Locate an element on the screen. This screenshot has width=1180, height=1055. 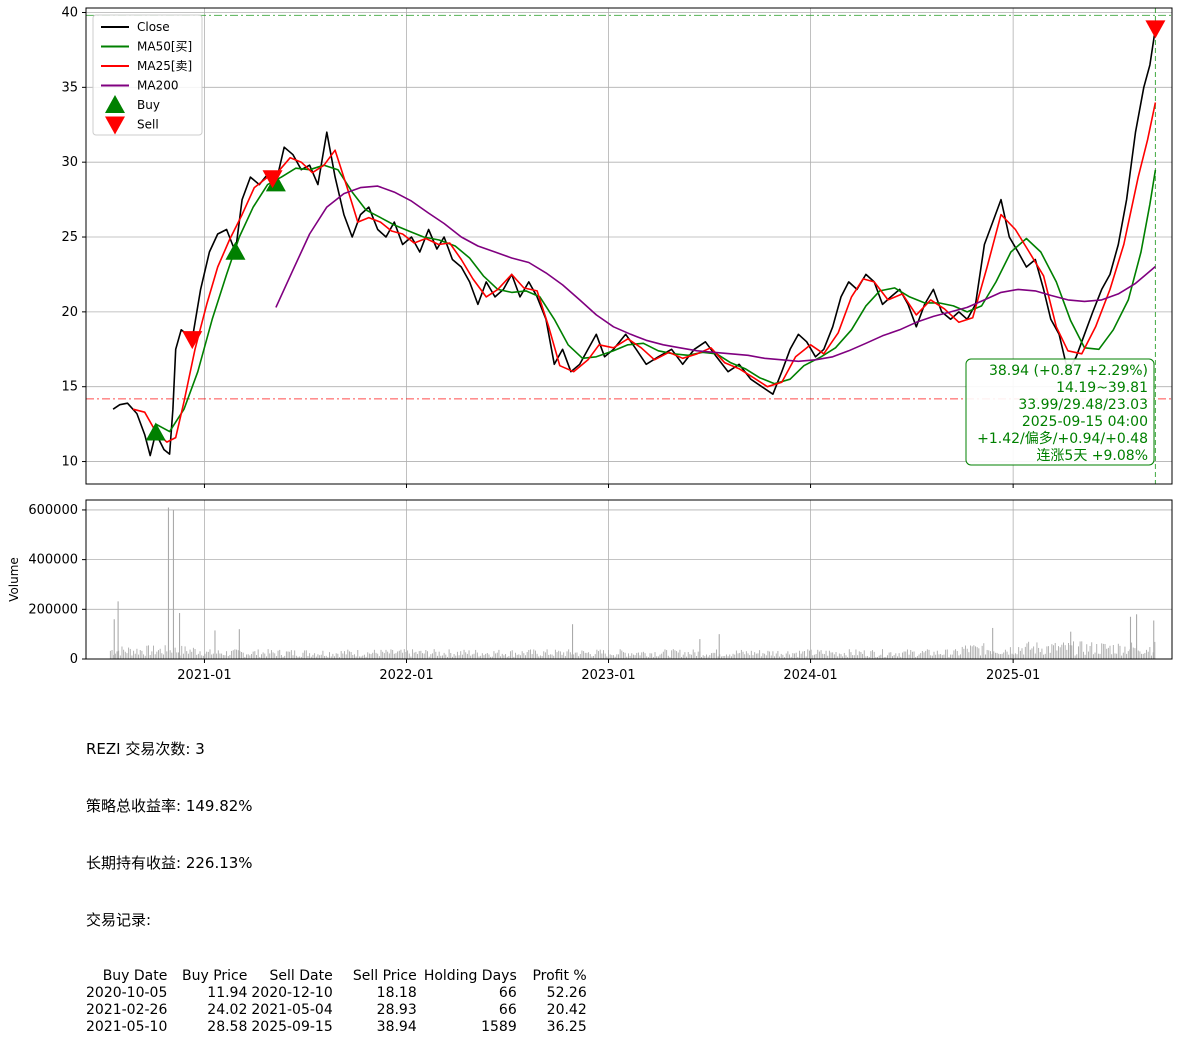
x-tick-label: 2022-01 is located at coordinates (406, 675).